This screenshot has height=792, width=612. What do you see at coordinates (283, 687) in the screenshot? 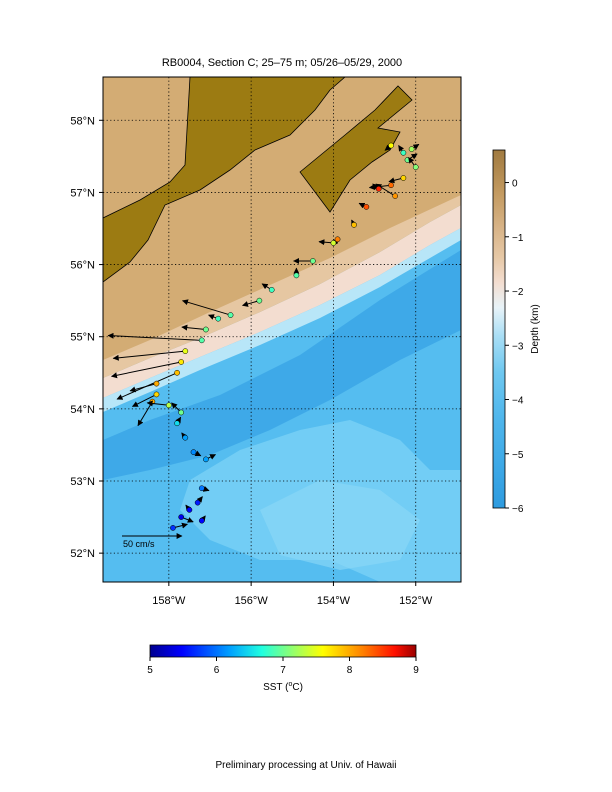
I see `sst-colorbar-label: SST (oC)` at bounding box center [283, 687].